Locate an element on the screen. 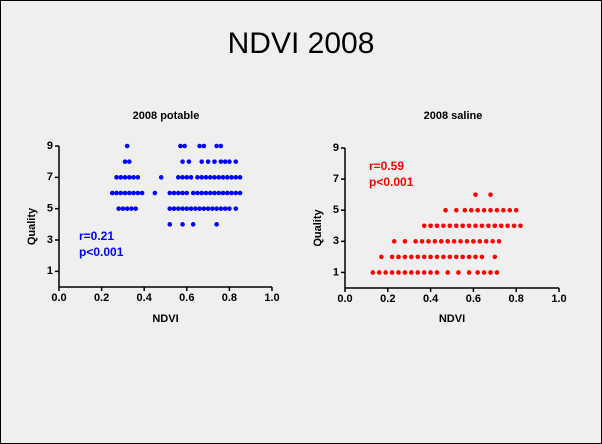 The width and height of the screenshot is (602, 444). x-tick-label: 0.0 is located at coordinates (344, 299).